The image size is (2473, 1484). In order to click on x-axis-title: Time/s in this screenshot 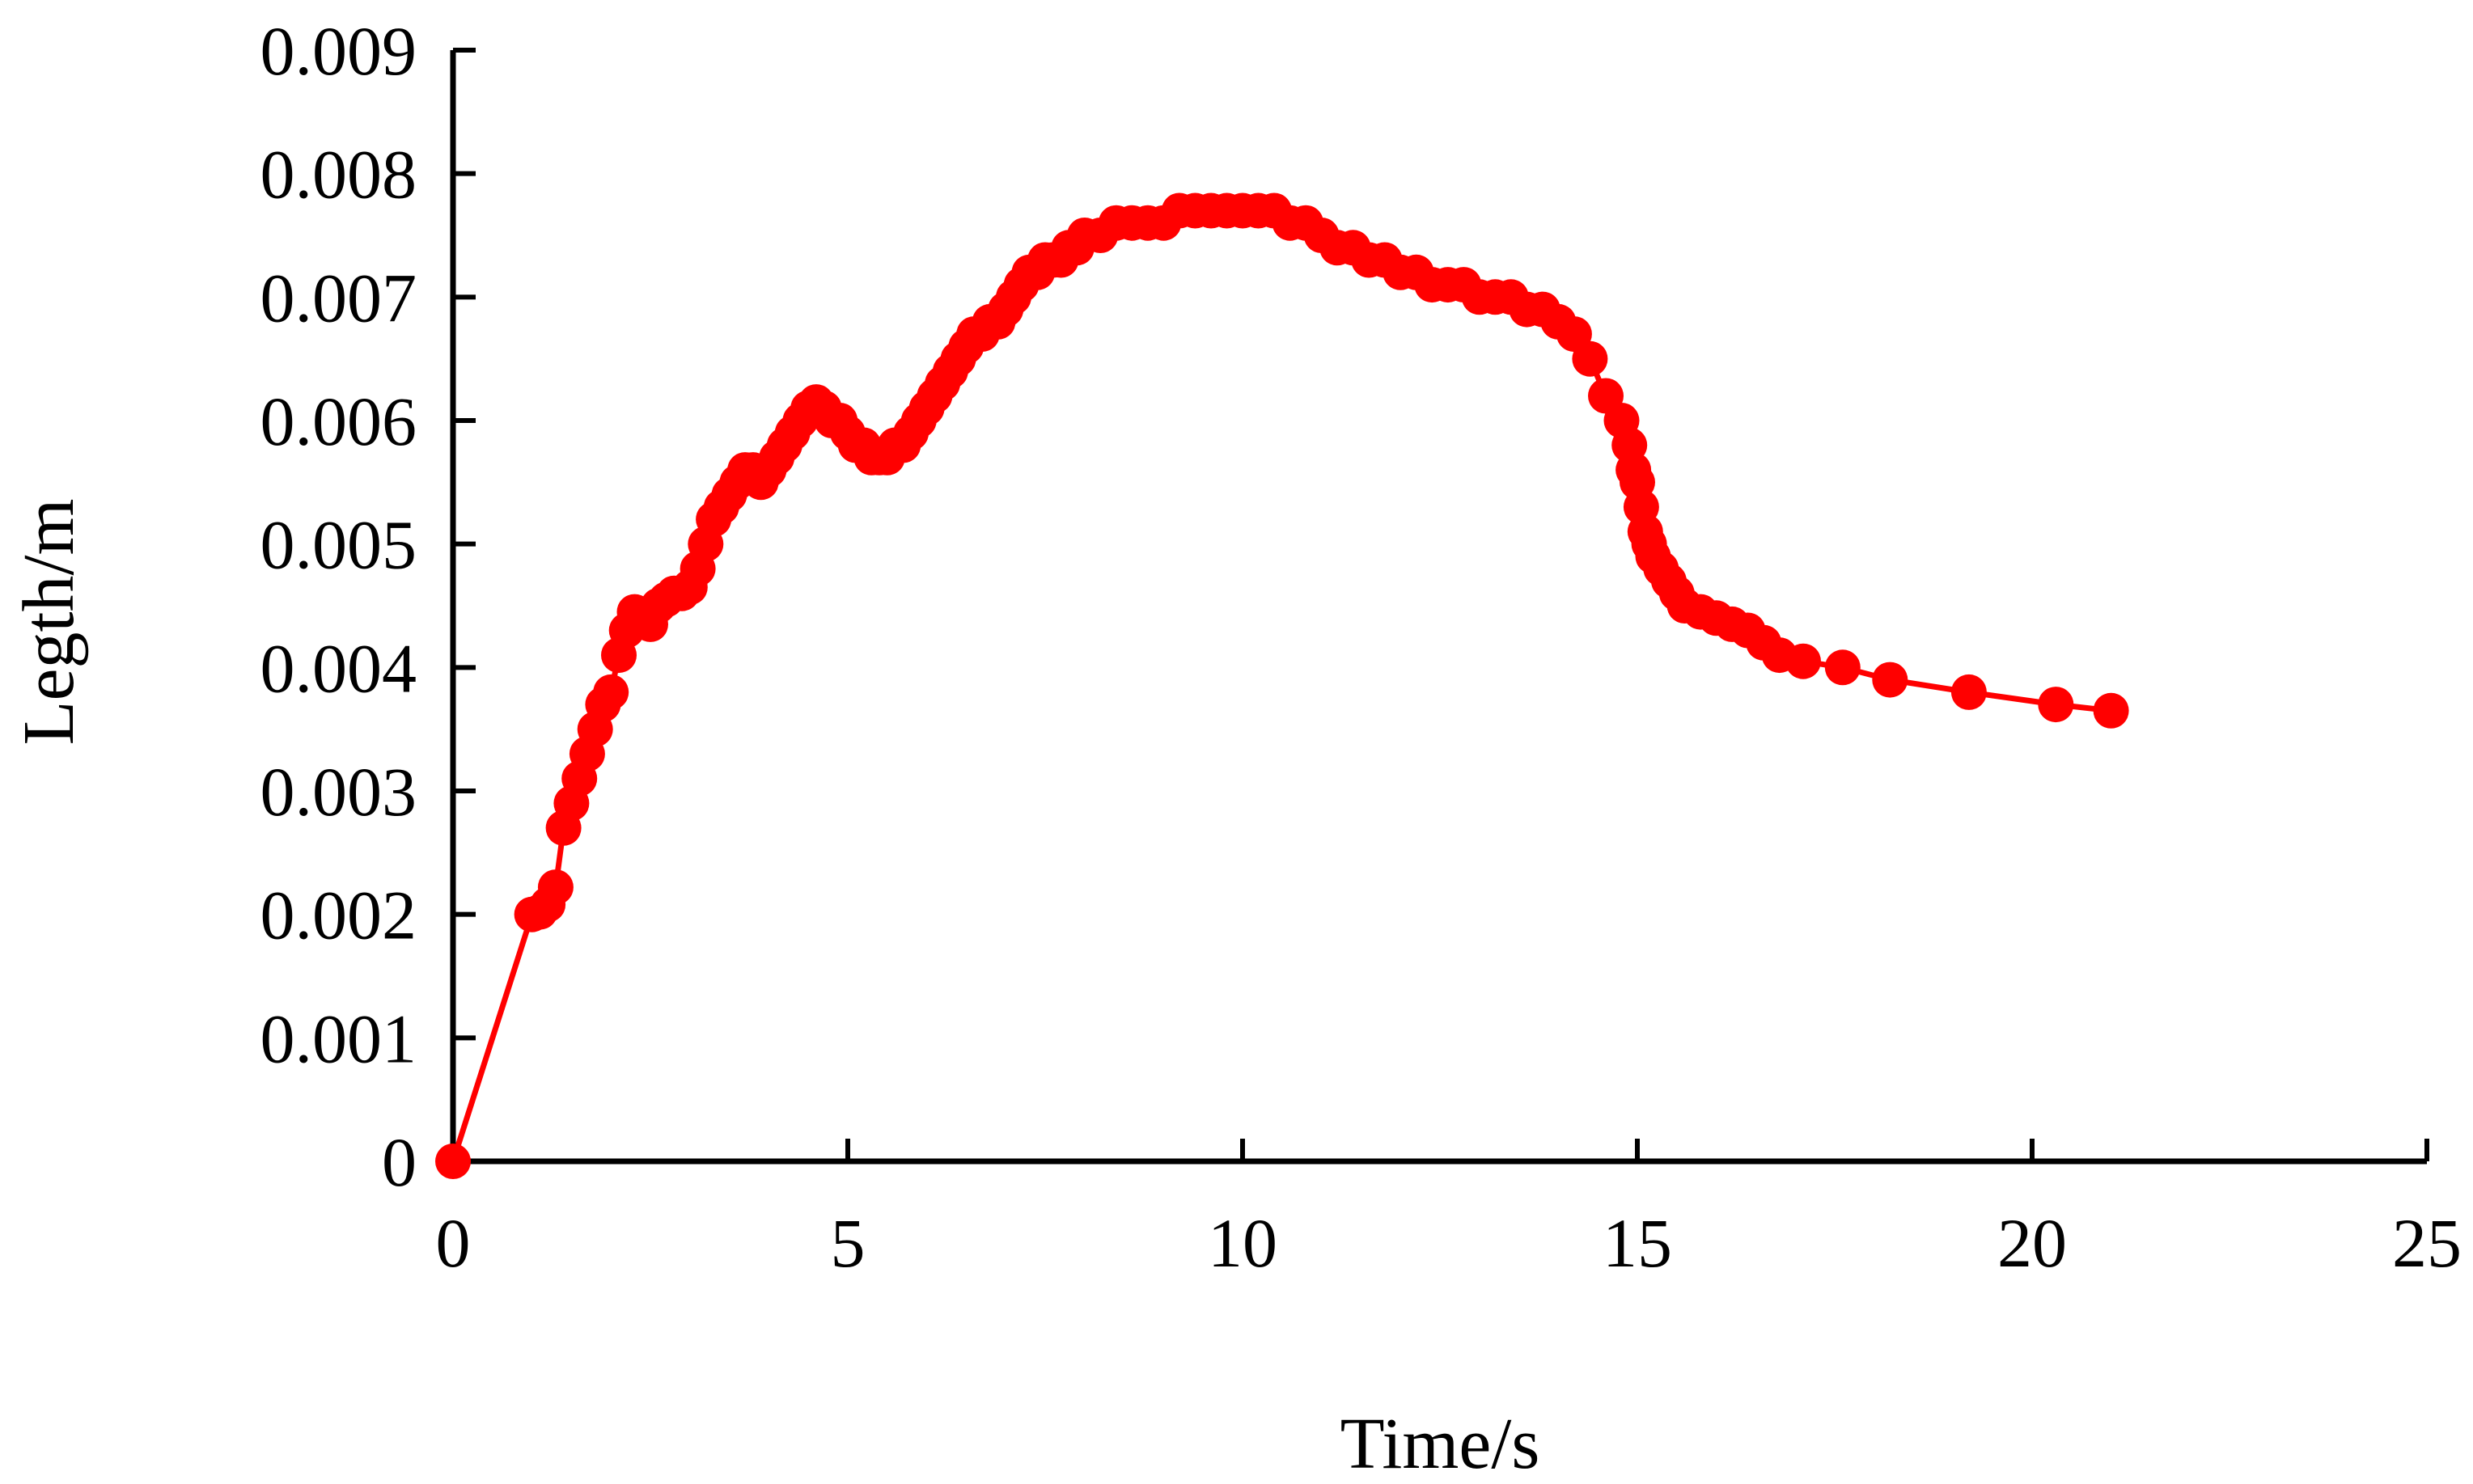, I will do `click(1440, 1444)`.